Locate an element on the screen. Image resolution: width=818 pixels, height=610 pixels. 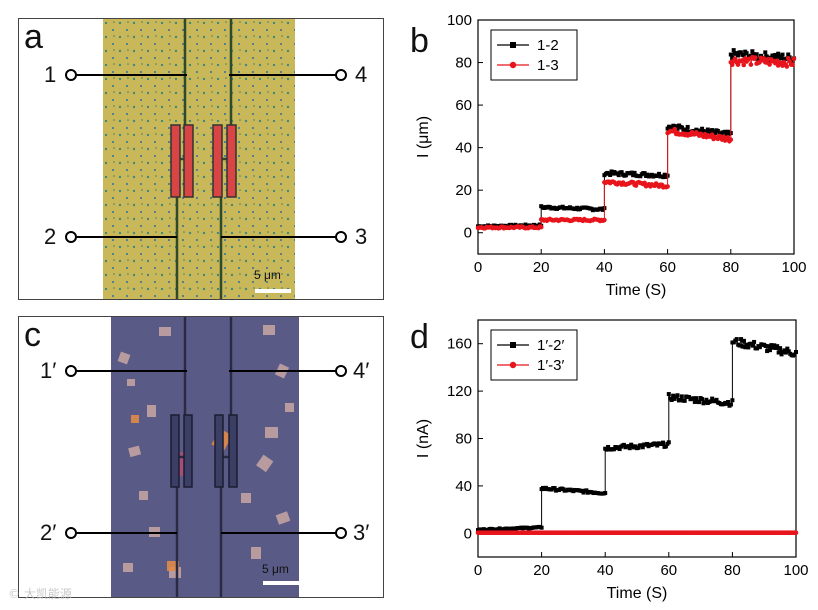
panel-c-letter: c is located at coordinates (32, 335).